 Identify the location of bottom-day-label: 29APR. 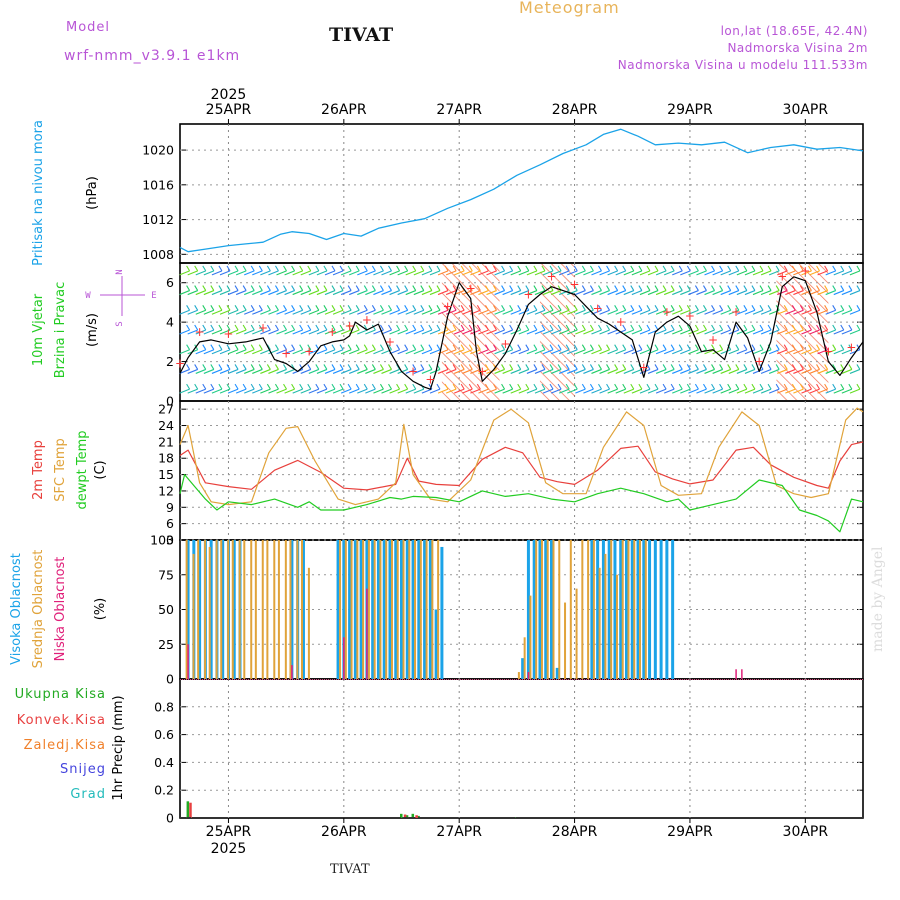
(690, 832).